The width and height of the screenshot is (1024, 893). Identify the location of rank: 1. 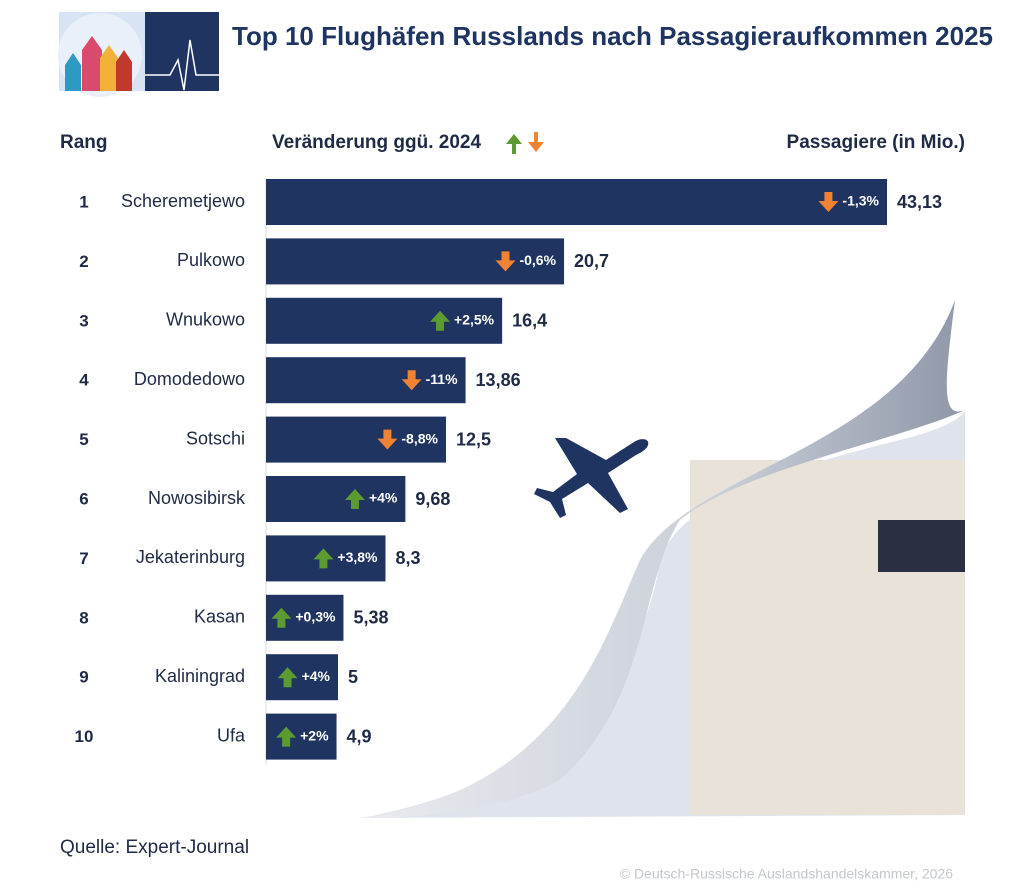
(83, 201).